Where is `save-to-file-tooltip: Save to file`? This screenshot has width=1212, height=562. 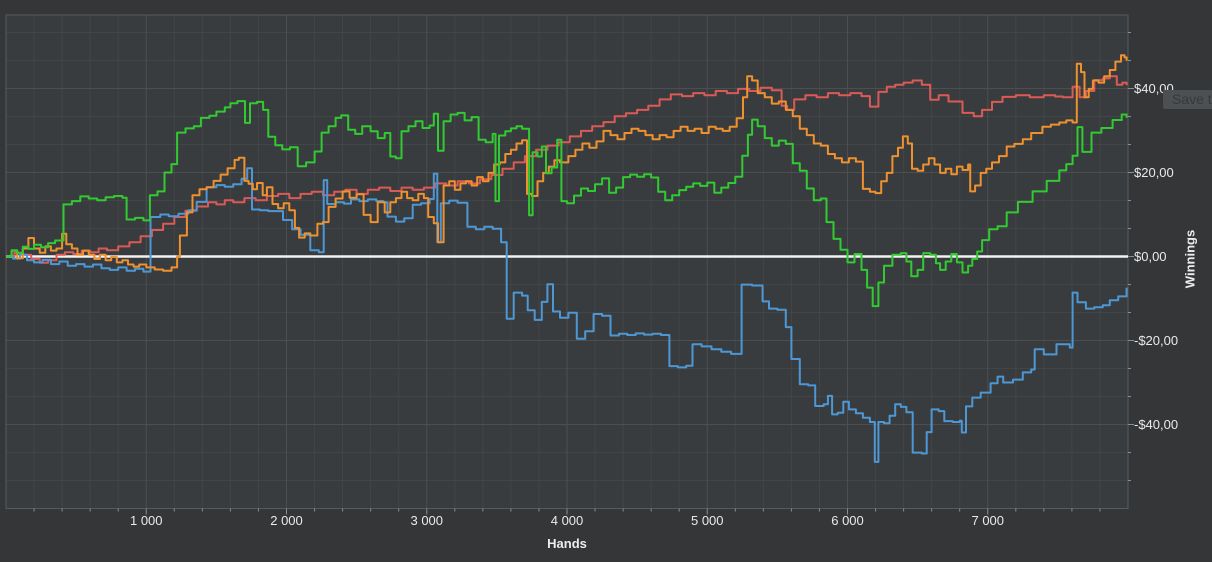
save-to-file-tooltip: Save to file is located at coordinates (1187, 99).